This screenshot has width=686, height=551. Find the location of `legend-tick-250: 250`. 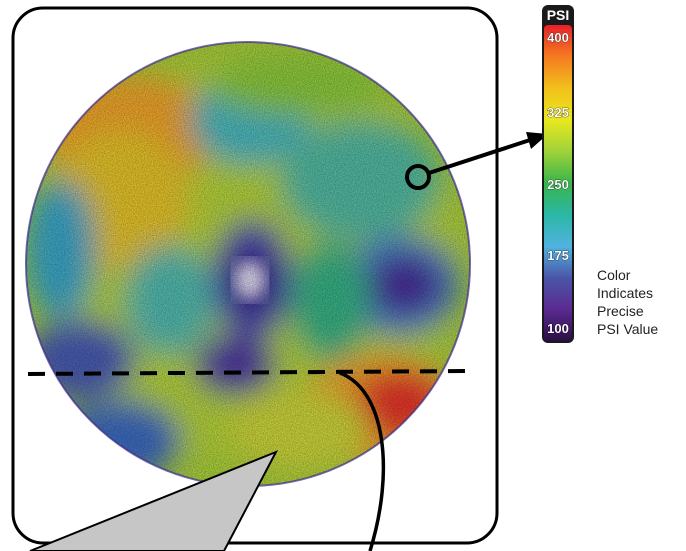

legend-tick-250: 250 is located at coordinates (558, 184).